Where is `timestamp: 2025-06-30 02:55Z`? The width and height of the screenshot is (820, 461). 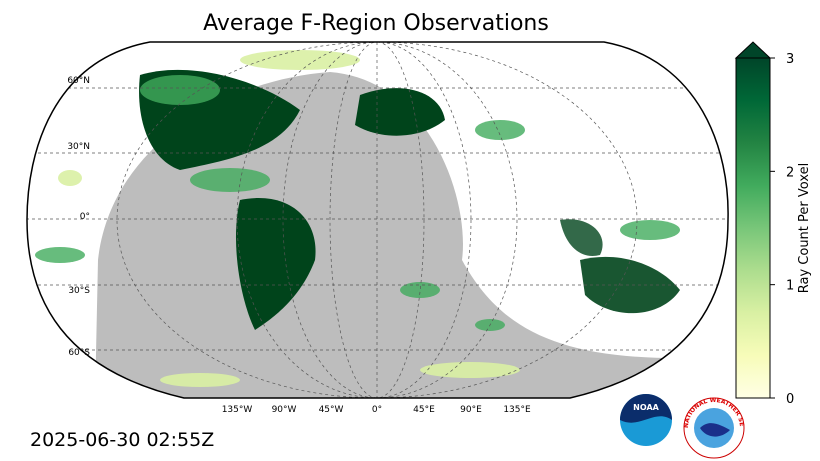
timestamp: 2025-06-30 02:55Z is located at coordinates (122, 440).